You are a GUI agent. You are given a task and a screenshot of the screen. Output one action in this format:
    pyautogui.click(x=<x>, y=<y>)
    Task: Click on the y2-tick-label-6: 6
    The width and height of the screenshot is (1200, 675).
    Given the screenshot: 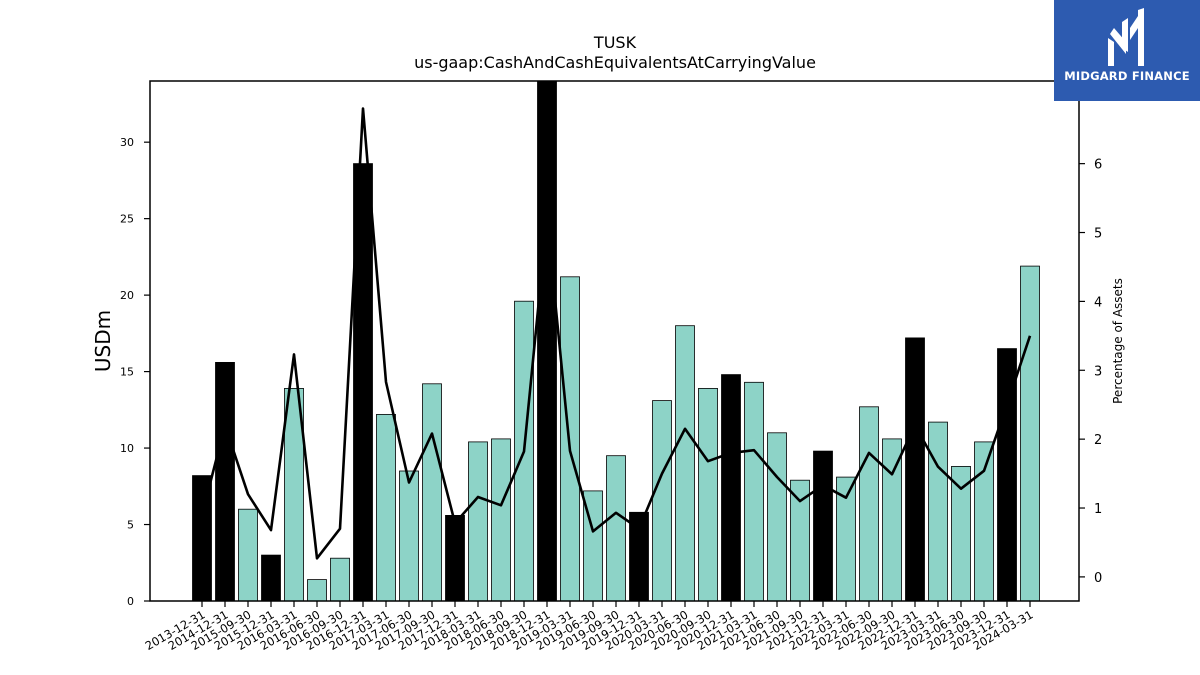 What is the action you would take?
    pyautogui.click(x=1098, y=165)
    